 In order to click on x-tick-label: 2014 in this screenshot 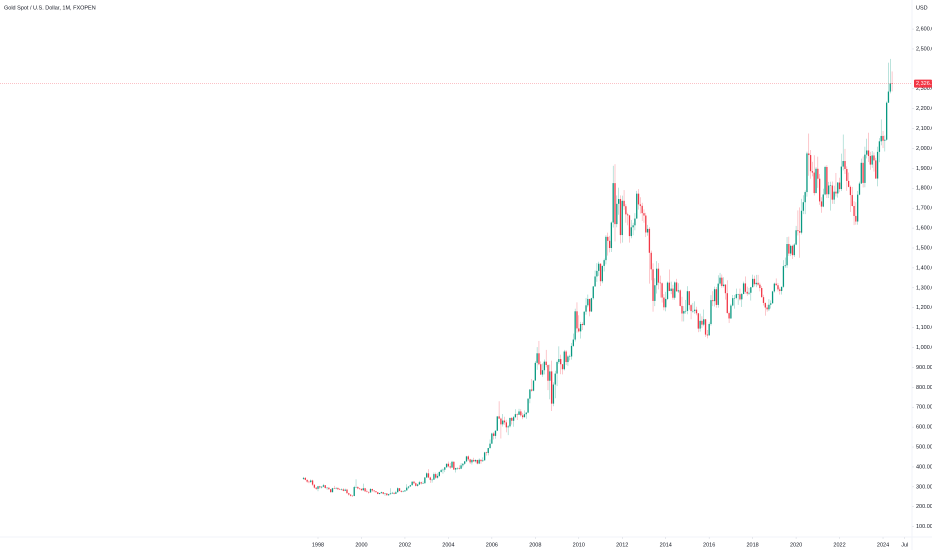, I will do `click(666, 545)`.